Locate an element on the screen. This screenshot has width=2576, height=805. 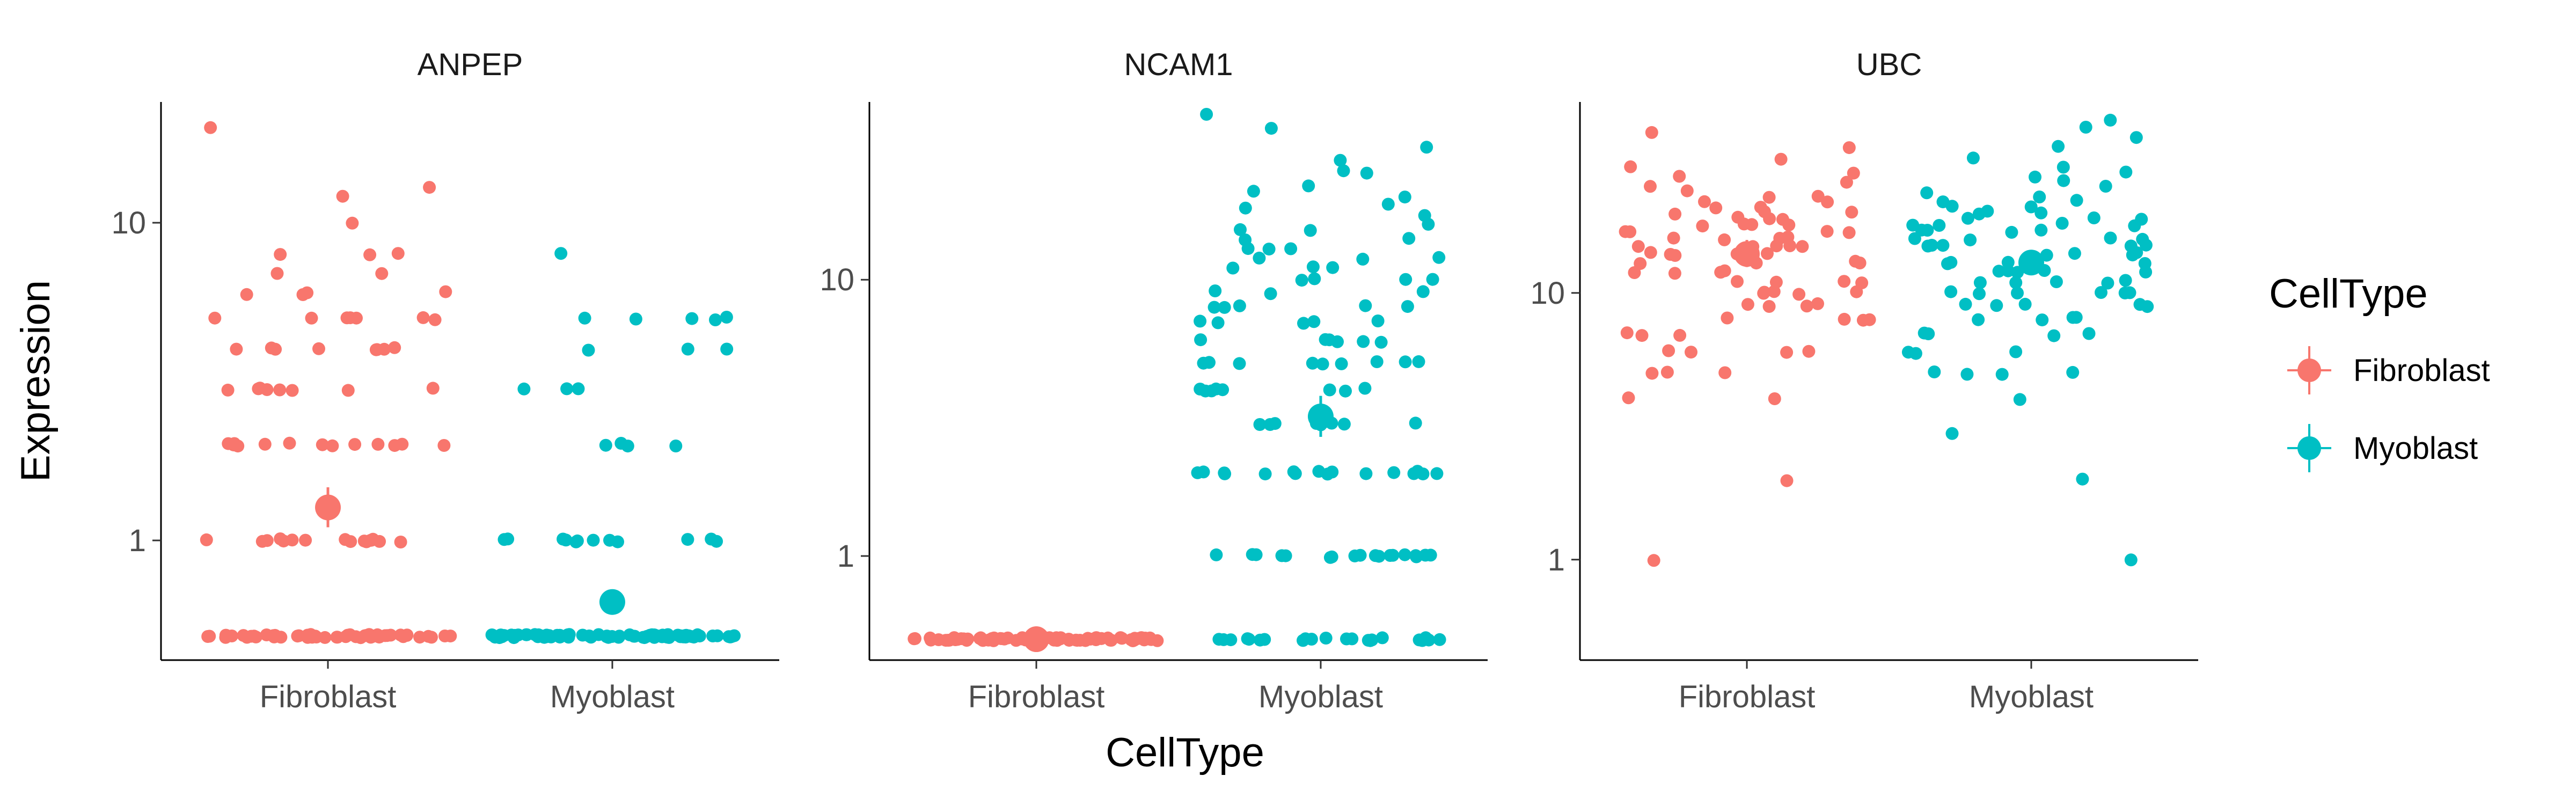
legend-entry-fibroblast: Fibroblast is located at coordinates (2388, 370).